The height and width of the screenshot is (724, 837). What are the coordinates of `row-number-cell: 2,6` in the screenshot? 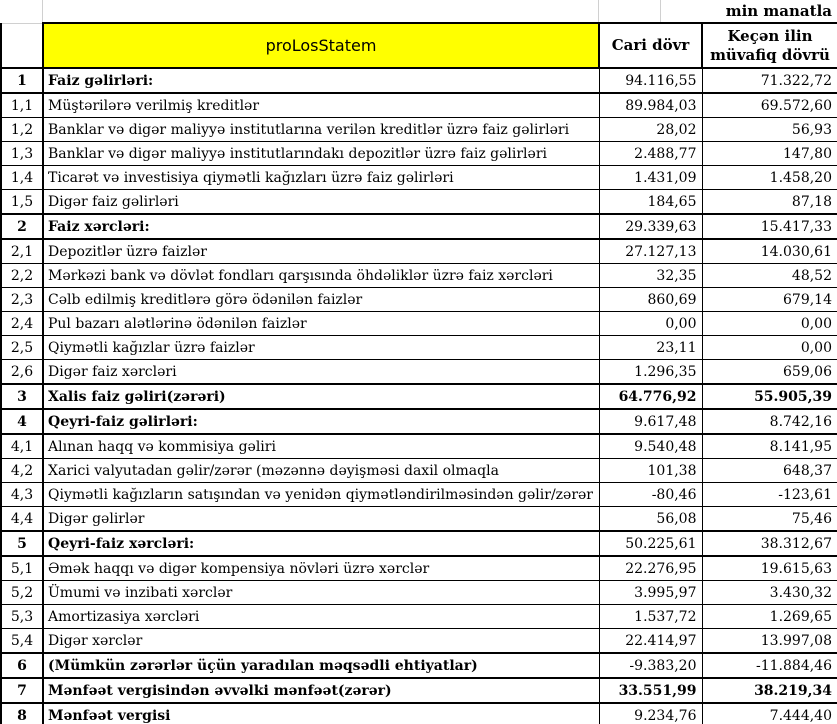 It's located at (22, 372).